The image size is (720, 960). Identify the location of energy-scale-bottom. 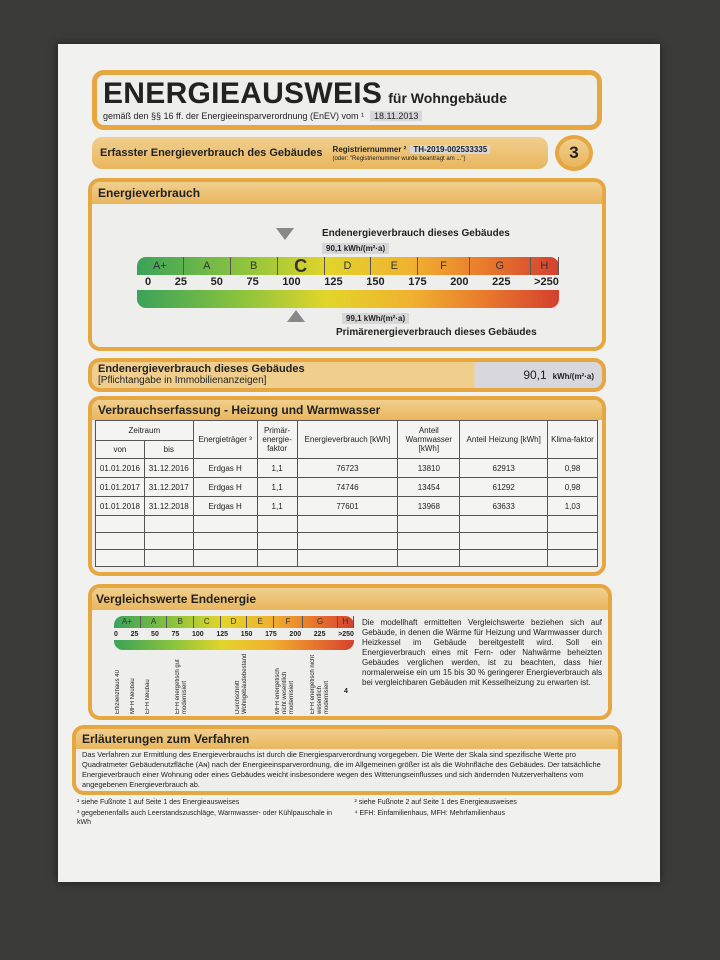
(348, 299).